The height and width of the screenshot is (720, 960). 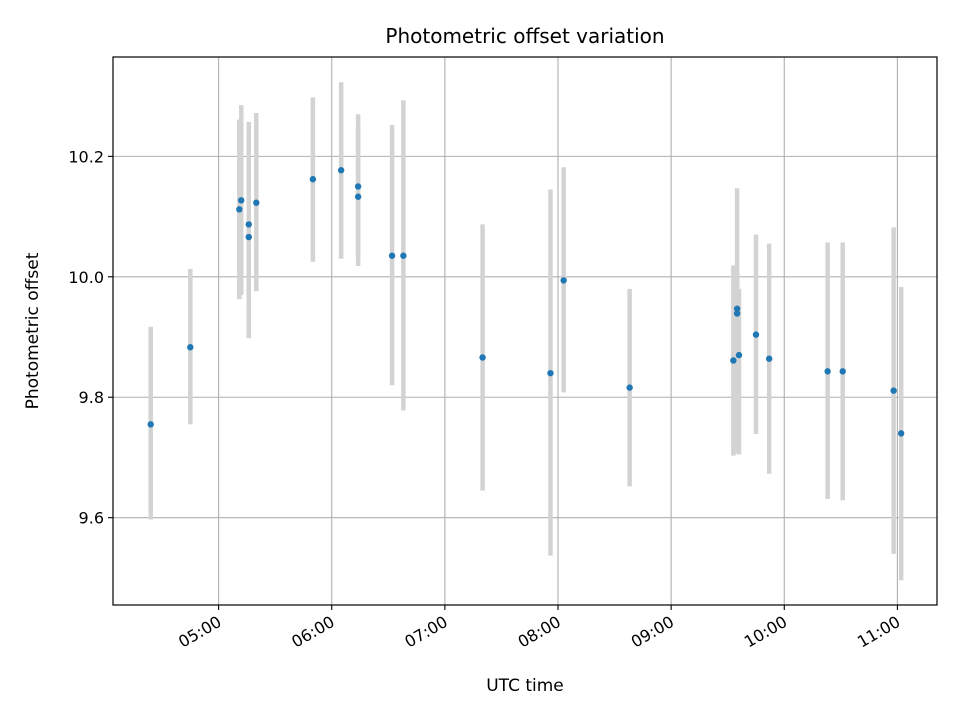 What do you see at coordinates (524, 36) in the screenshot?
I see `chart-title: Photometric offset variation` at bounding box center [524, 36].